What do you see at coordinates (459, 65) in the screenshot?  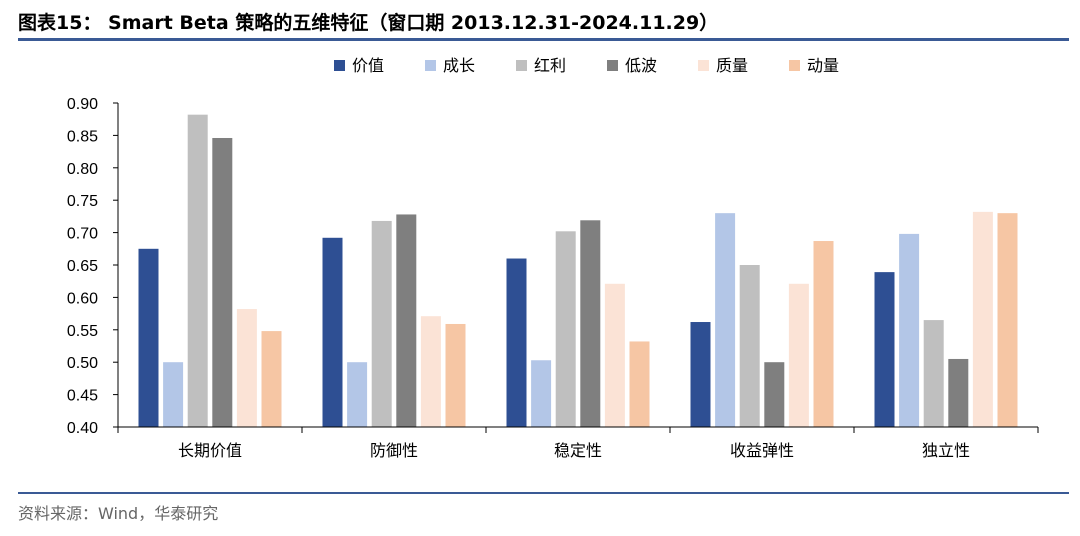 I see `legend-label: 成长` at bounding box center [459, 65].